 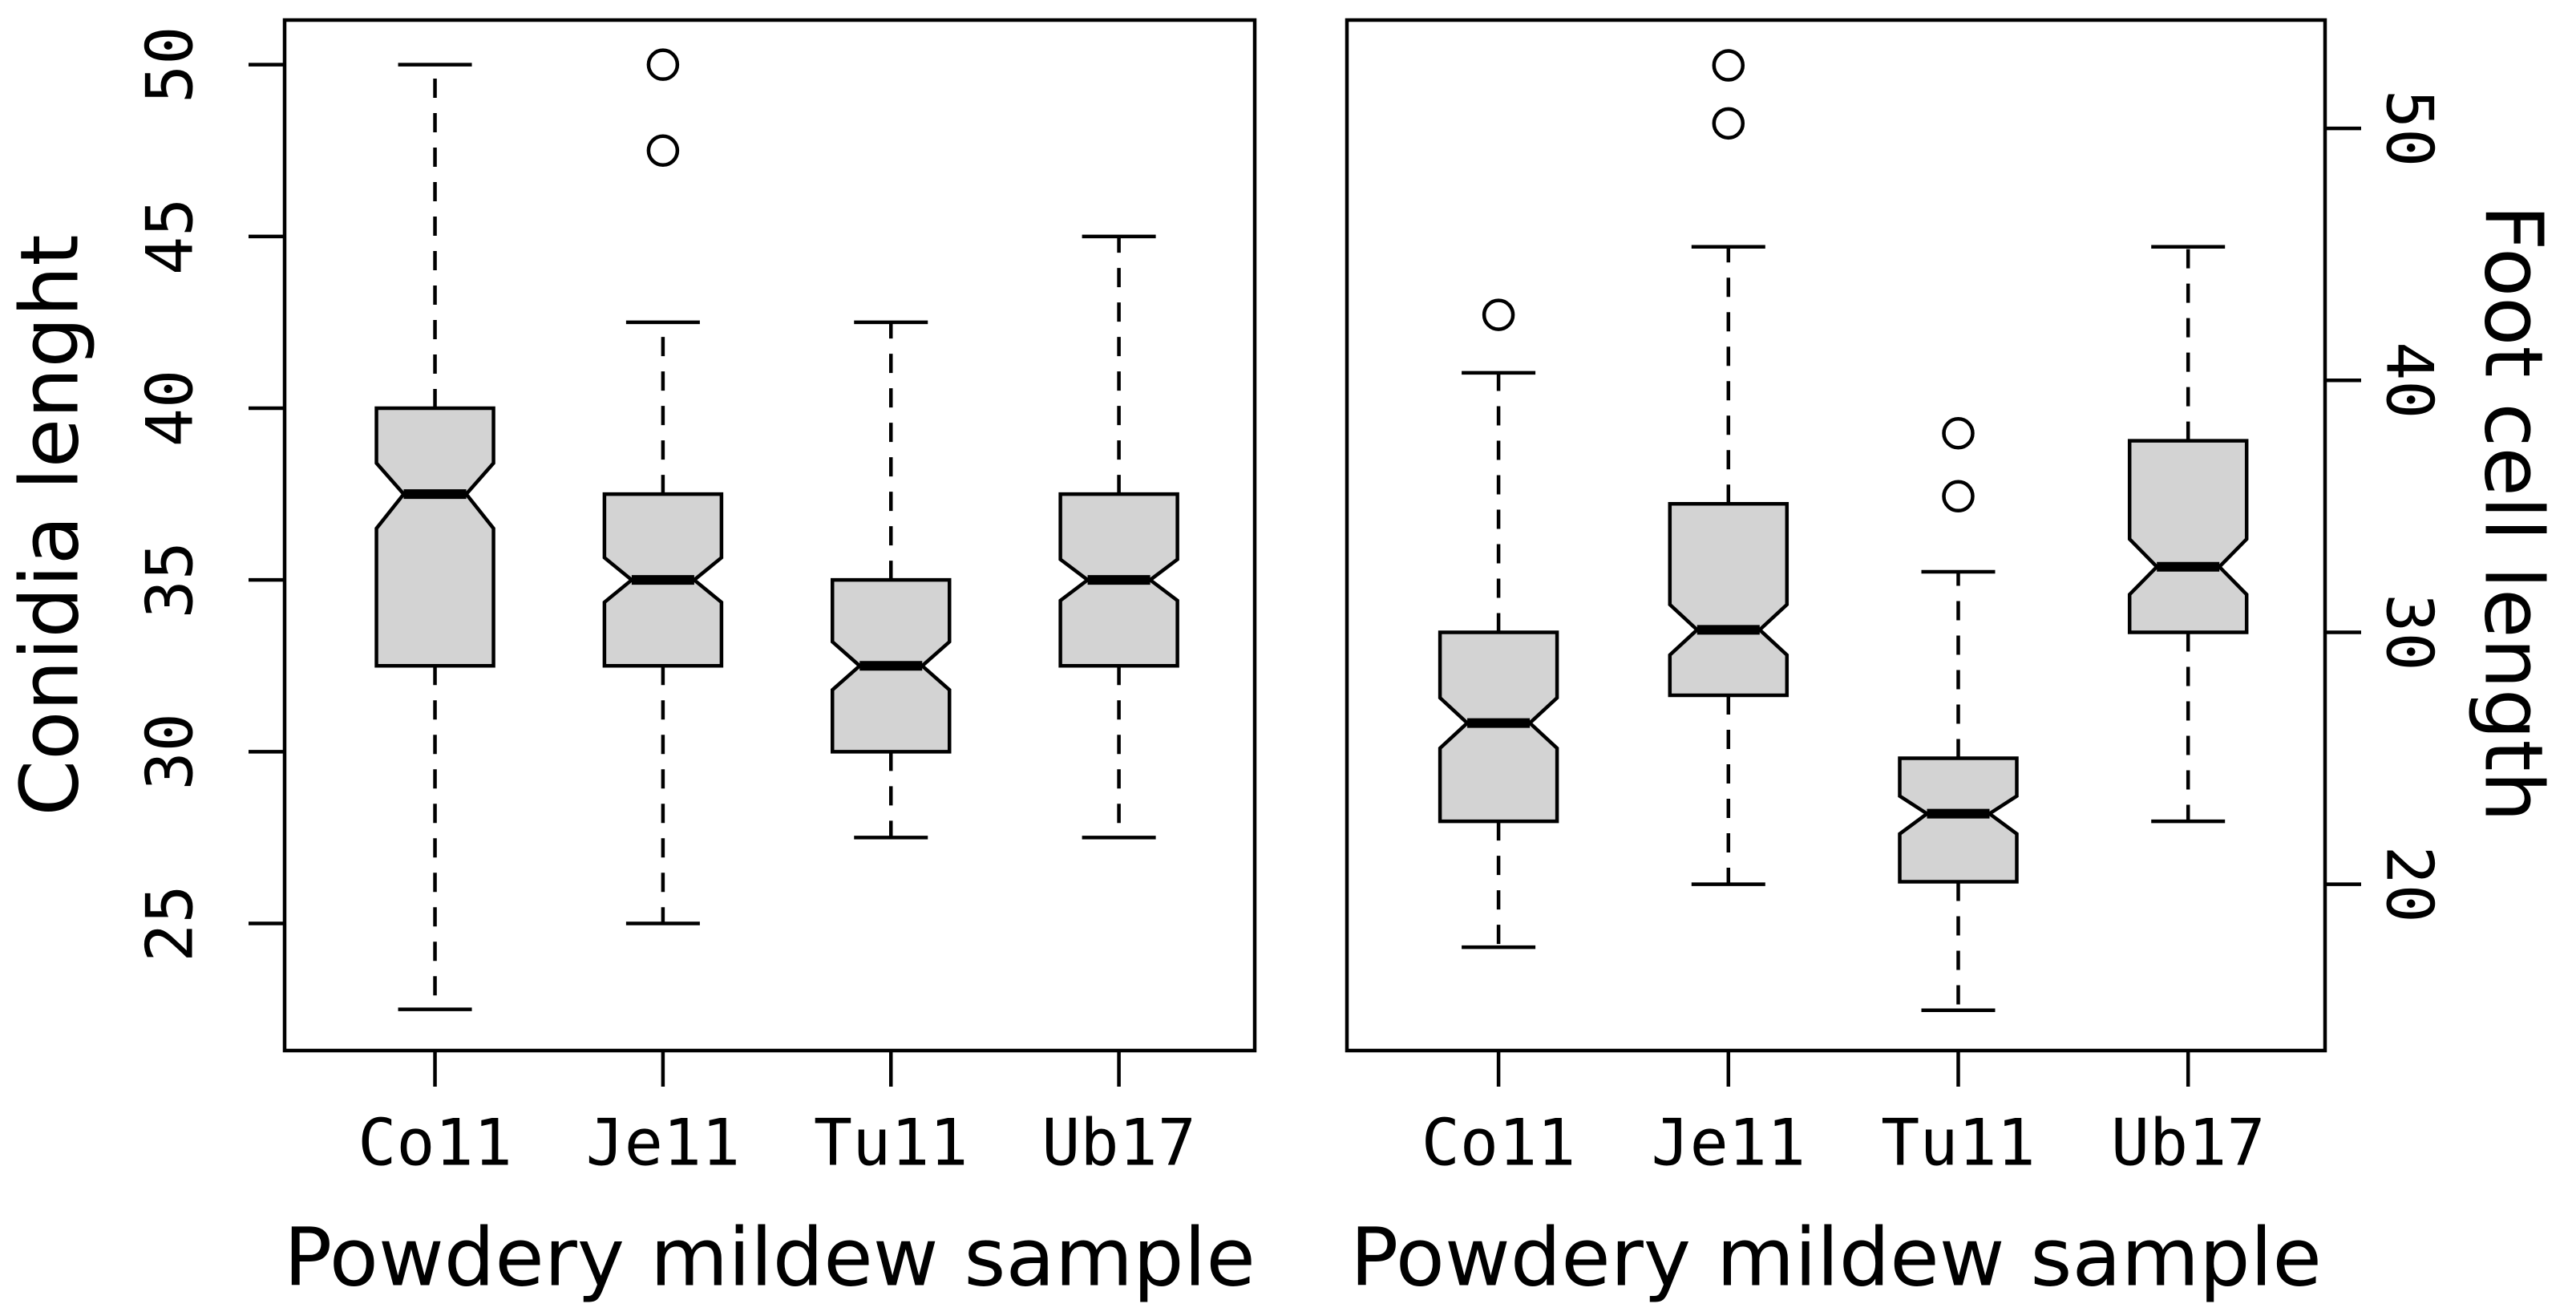 I want to click on y-tick-label-right: 20, so click(x=2409, y=883).